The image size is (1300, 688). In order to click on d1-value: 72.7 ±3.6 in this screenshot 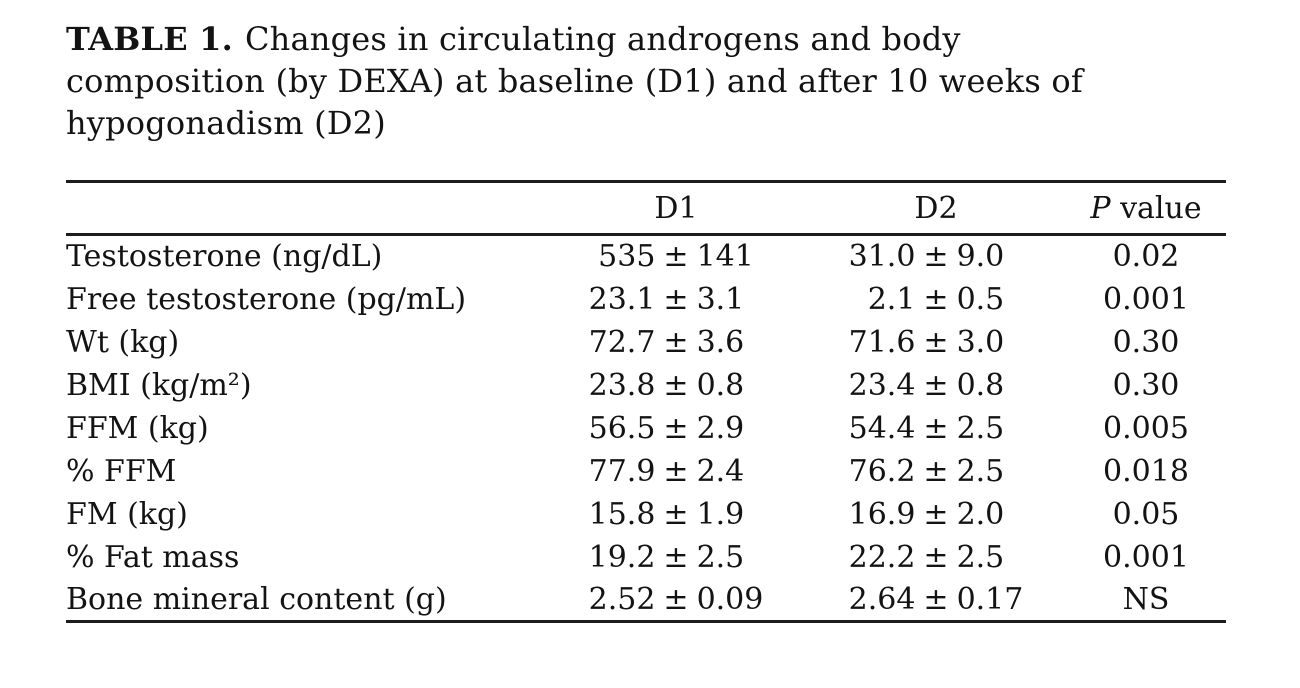, I will do `click(666, 342)`.